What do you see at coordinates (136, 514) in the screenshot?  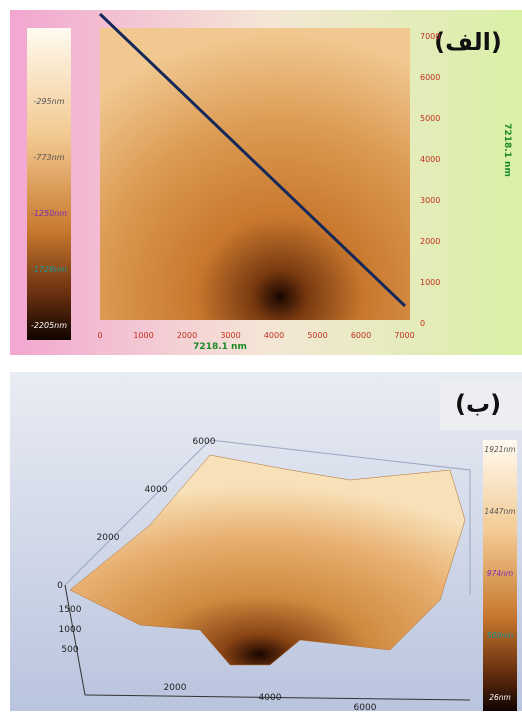 I see `back-ticks: 0 2000 4000 6000` at bounding box center [136, 514].